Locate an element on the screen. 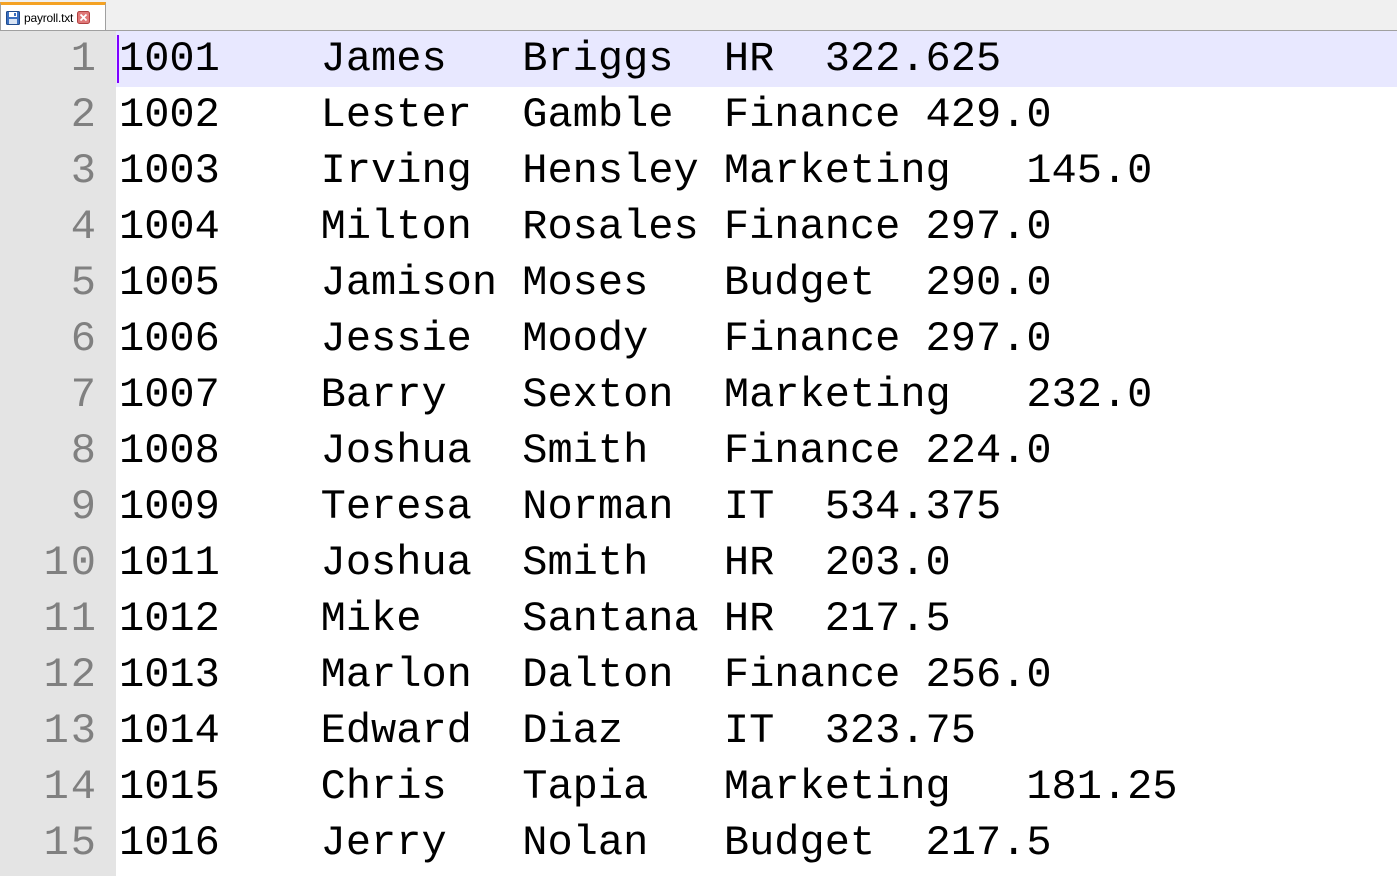  line-number: 3 is located at coordinates (84, 171).